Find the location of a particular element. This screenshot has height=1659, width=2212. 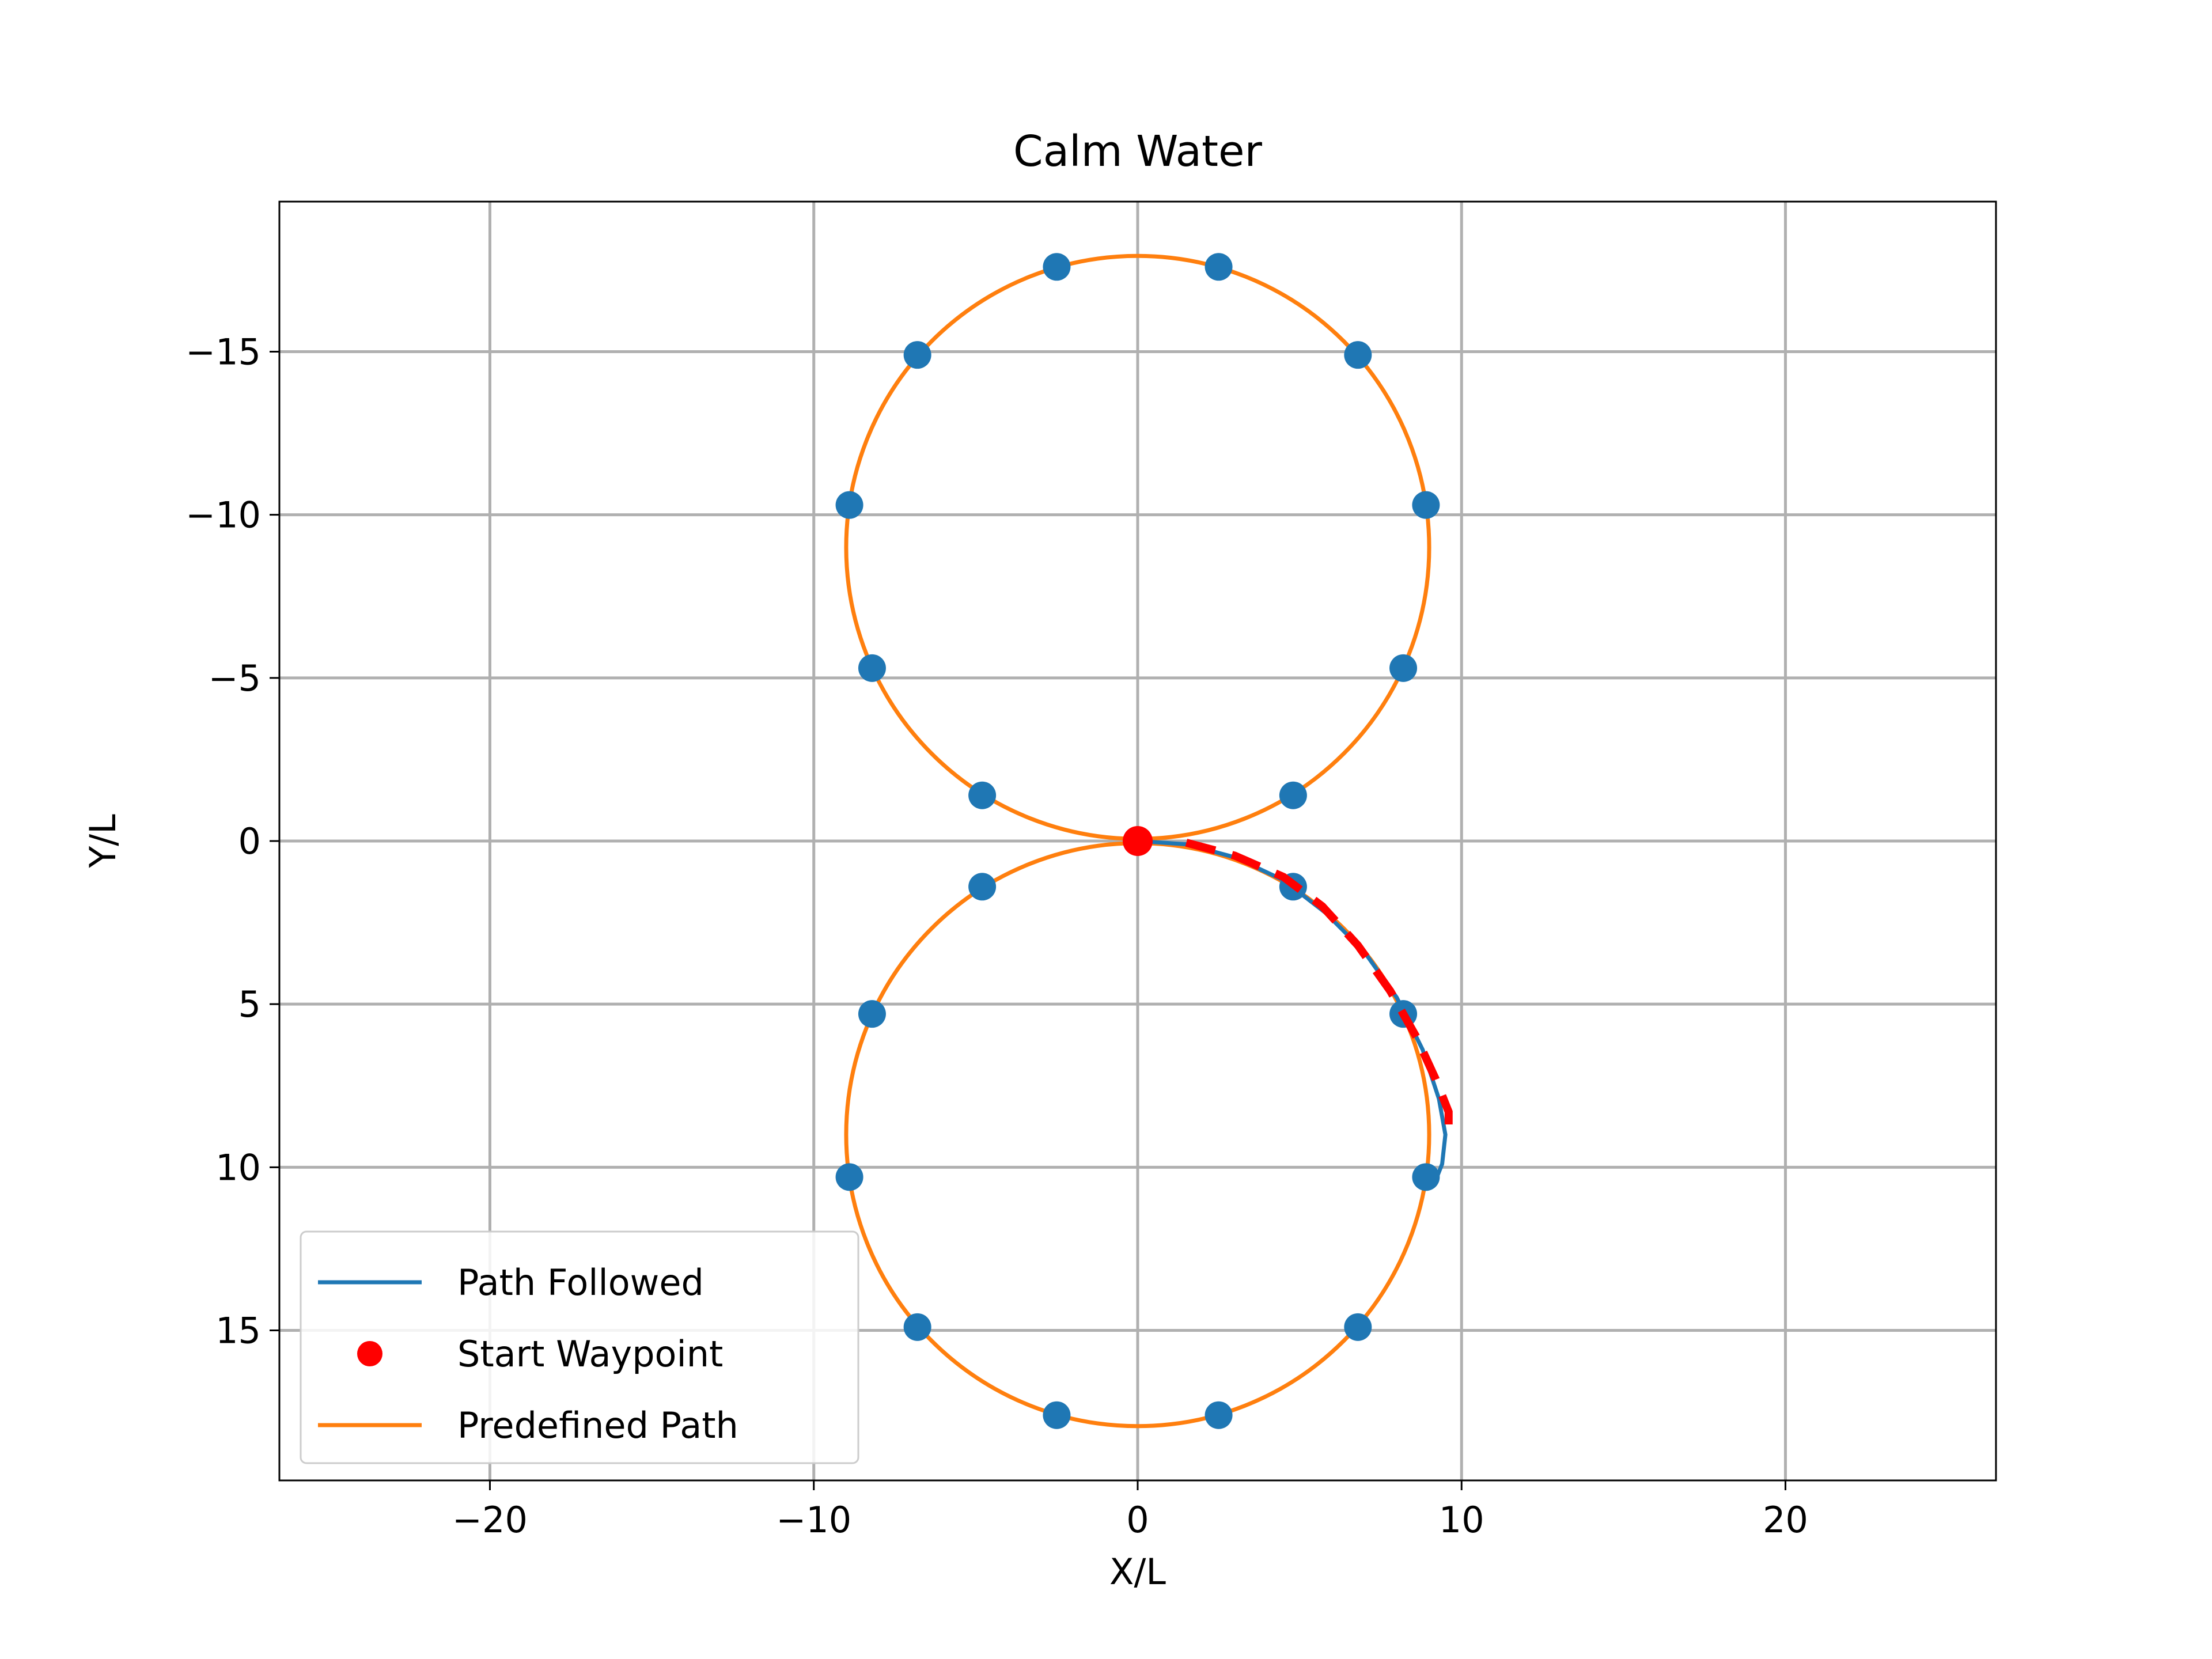

y-tick-label: 5 is located at coordinates (249, 1004).